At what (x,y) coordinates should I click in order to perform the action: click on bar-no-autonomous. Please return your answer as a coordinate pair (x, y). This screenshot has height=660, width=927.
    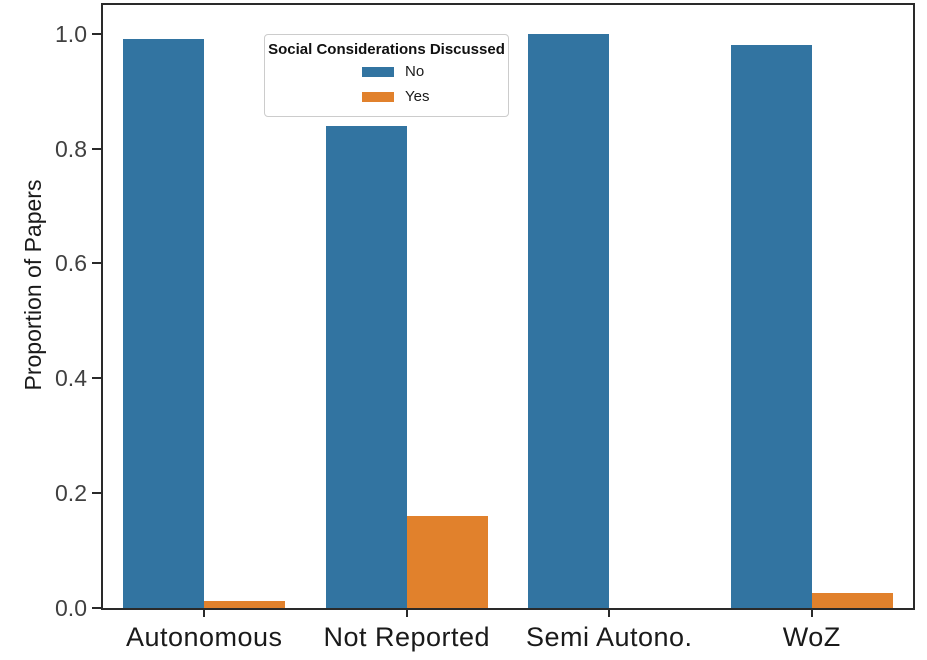
    Looking at the image, I should click on (164, 323).